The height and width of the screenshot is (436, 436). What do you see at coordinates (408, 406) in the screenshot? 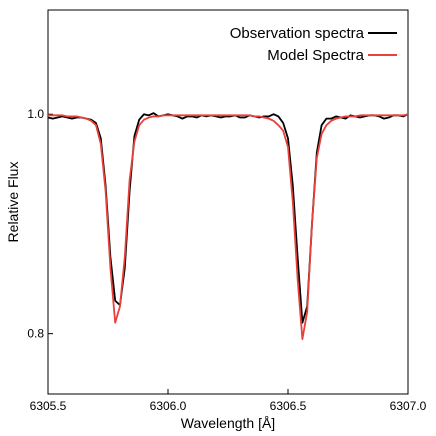
I see `x-tick-label: 6307.0` at bounding box center [408, 406].